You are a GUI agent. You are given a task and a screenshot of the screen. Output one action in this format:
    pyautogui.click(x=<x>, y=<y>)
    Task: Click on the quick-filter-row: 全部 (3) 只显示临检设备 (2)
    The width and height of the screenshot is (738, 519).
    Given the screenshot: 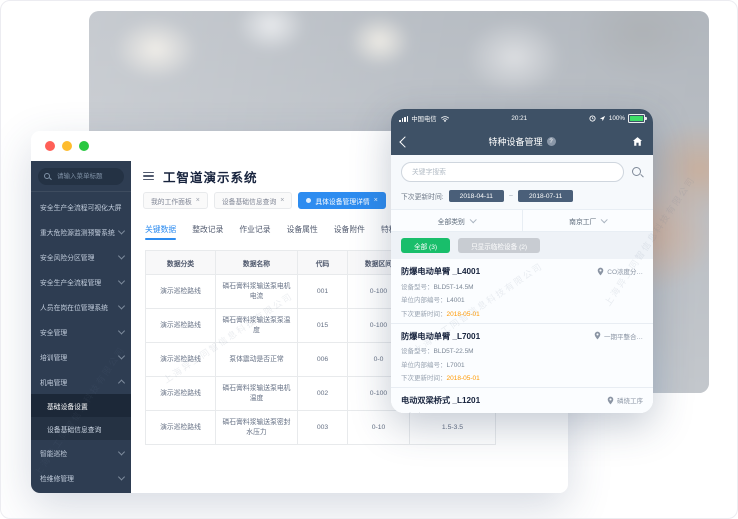 What is the action you would take?
    pyautogui.click(x=522, y=245)
    